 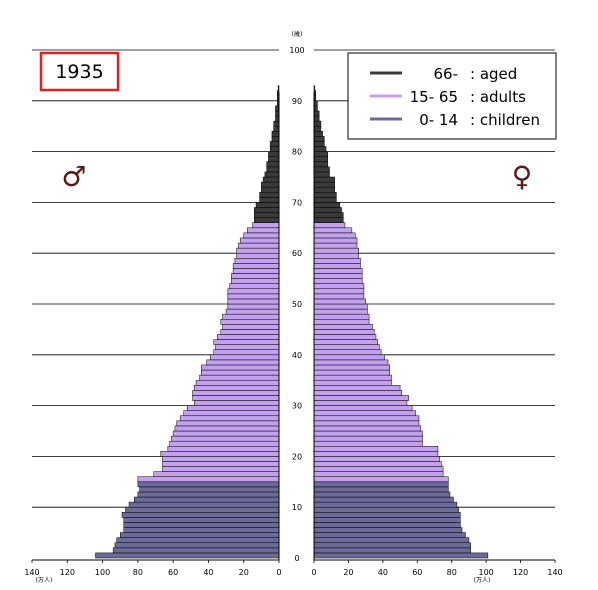 What do you see at coordinates (493, 74) in the screenshot?
I see `legend-label-0: : aged` at bounding box center [493, 74].